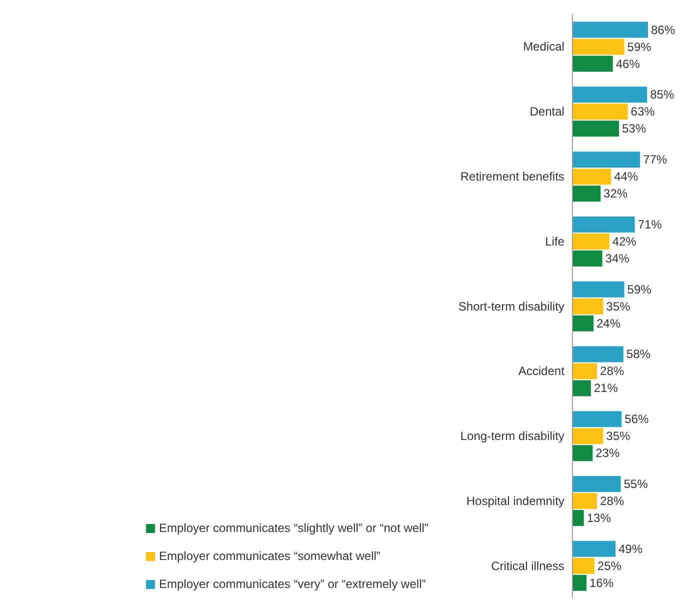 The image size is (698, 603). Describe the element at coordinates (624, 241) in the screenshot. I see `data-label: 42%` at that location.